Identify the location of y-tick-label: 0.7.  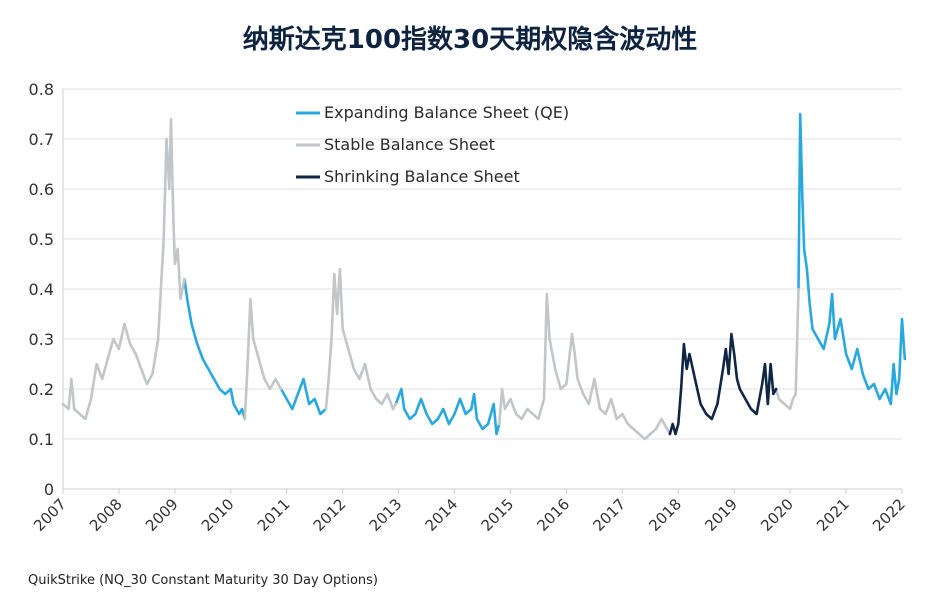
(41, 139).